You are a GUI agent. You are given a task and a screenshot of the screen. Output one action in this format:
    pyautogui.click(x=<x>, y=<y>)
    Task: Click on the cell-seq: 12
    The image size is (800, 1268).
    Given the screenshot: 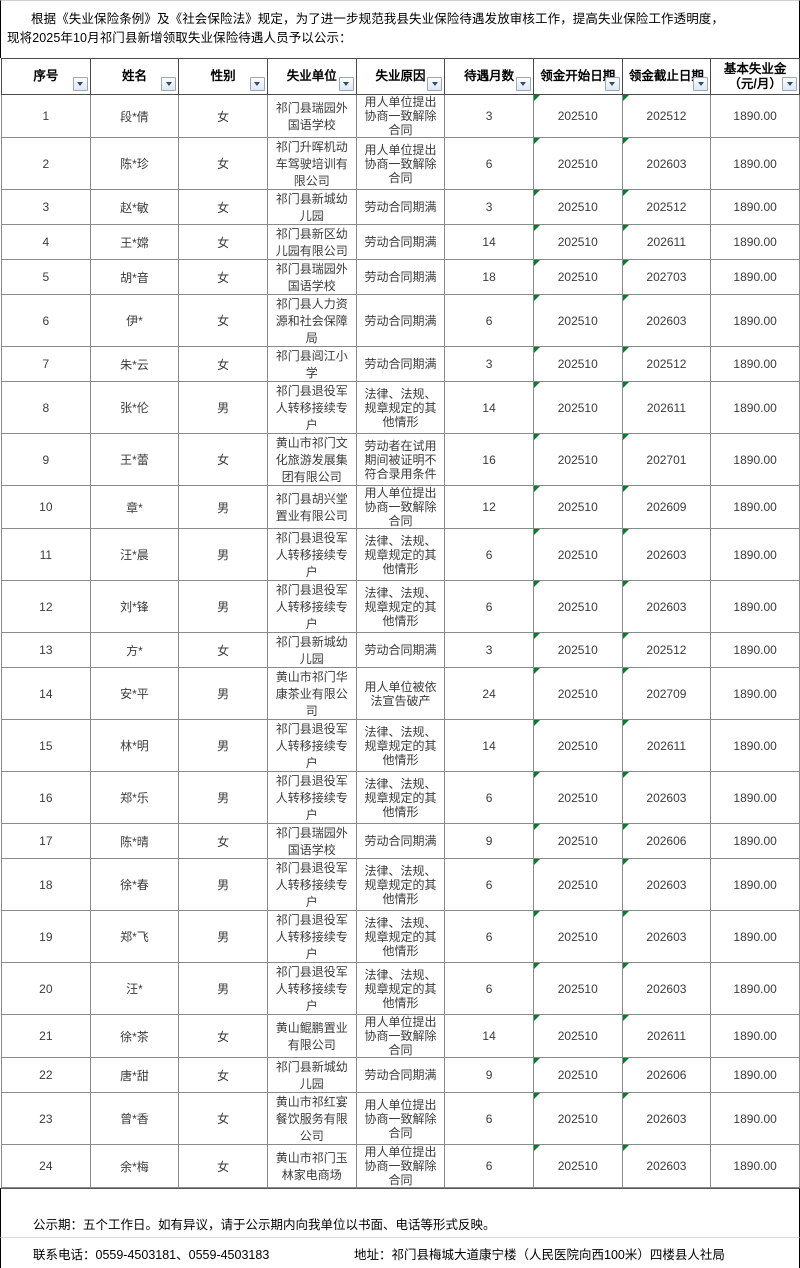 What is the action you would take?
    pyautogui.click(x=46, y=606)
    